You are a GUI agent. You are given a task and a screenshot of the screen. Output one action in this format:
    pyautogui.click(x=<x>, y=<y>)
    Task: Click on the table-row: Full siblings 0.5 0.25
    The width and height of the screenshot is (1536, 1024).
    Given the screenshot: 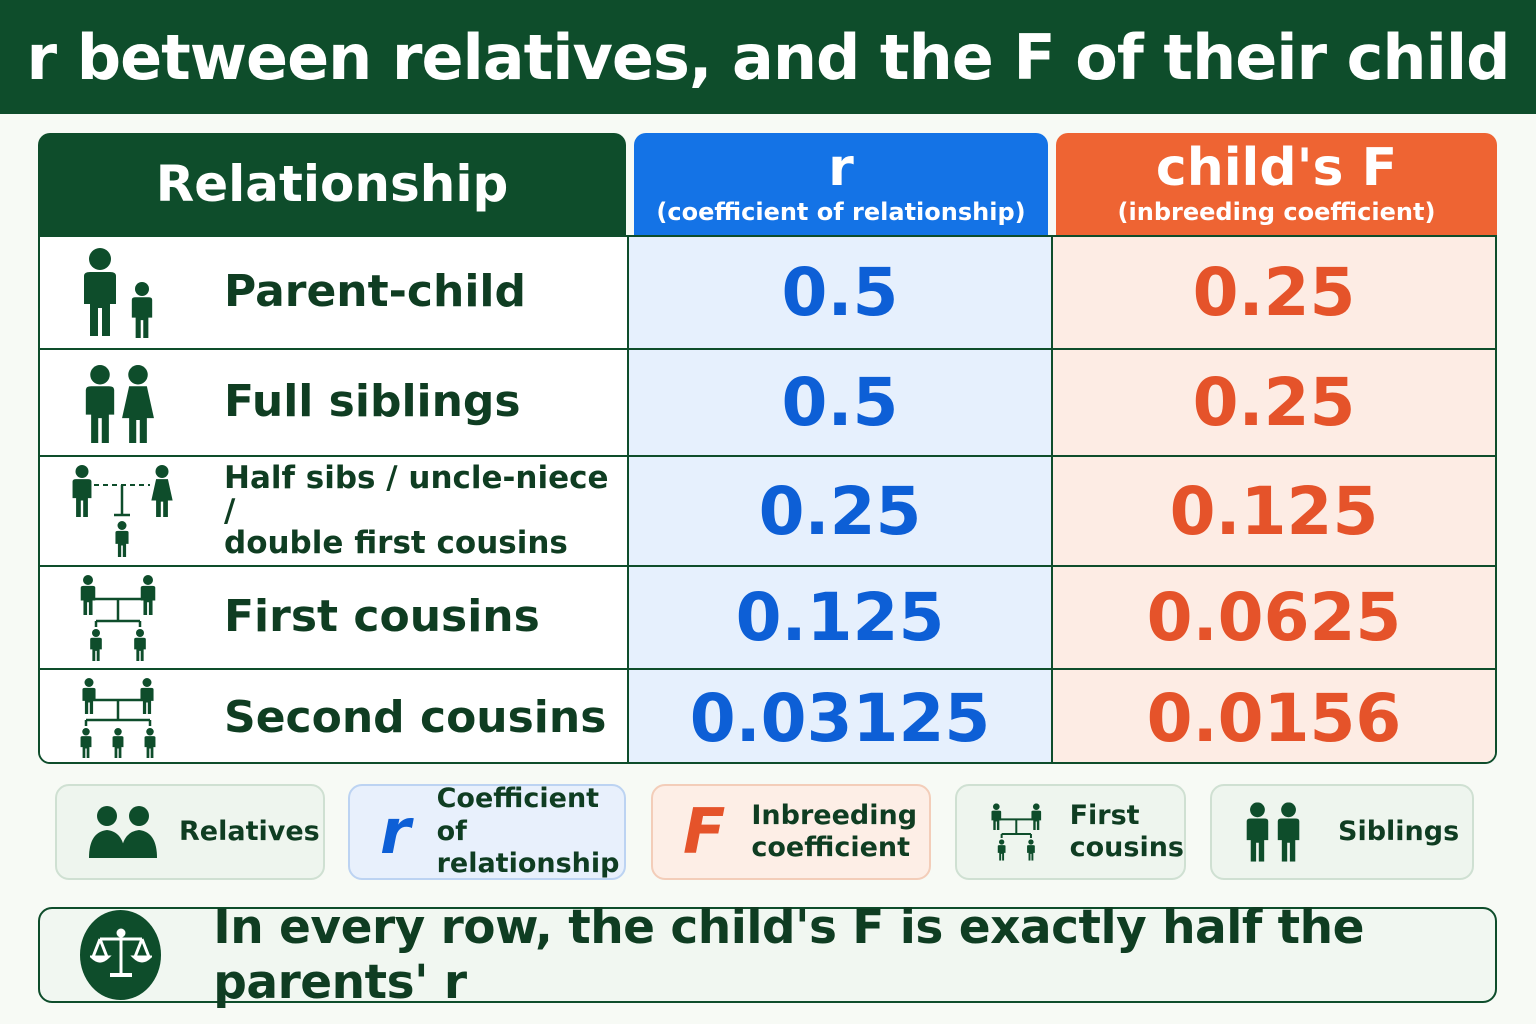 What is the action you would take?
    pyautogui.click(x=767, y=403)
    